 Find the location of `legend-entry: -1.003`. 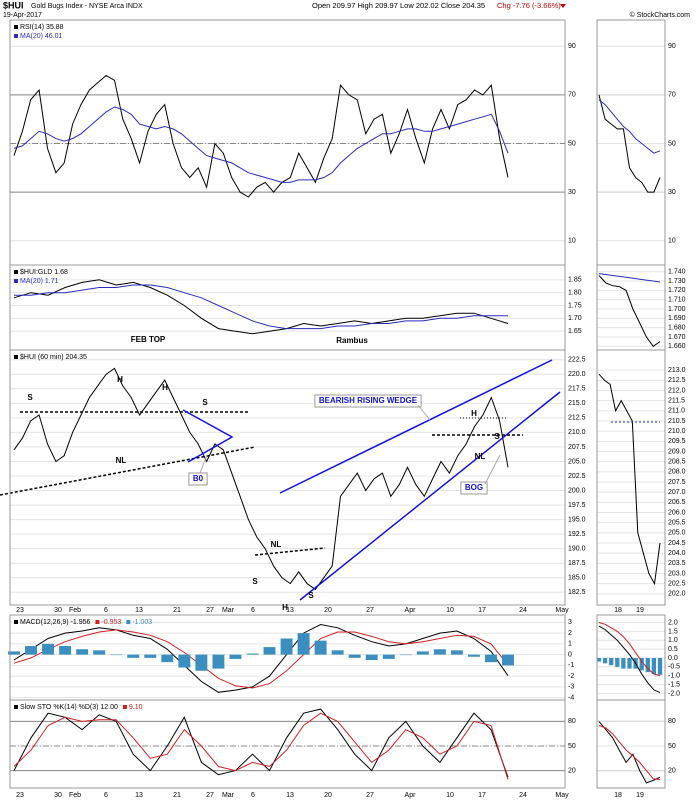

legend-entry: -1.003 is located at coordinates (142, 622).